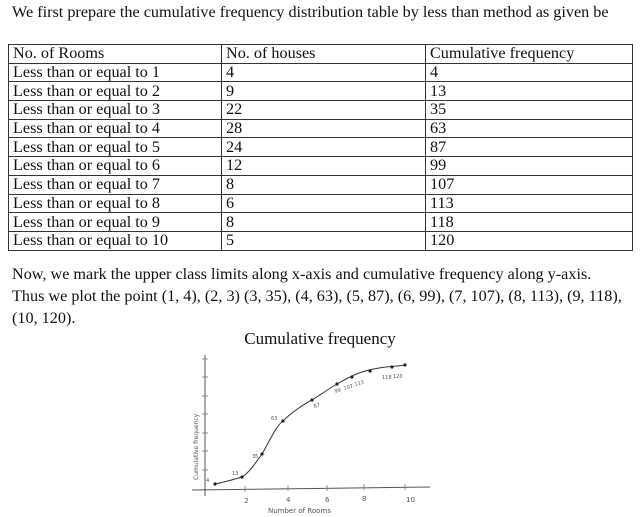 Image resolution: width=640 pixels, height=517 pixels. I want to click on cell-houses: 5, so click(323, 240).